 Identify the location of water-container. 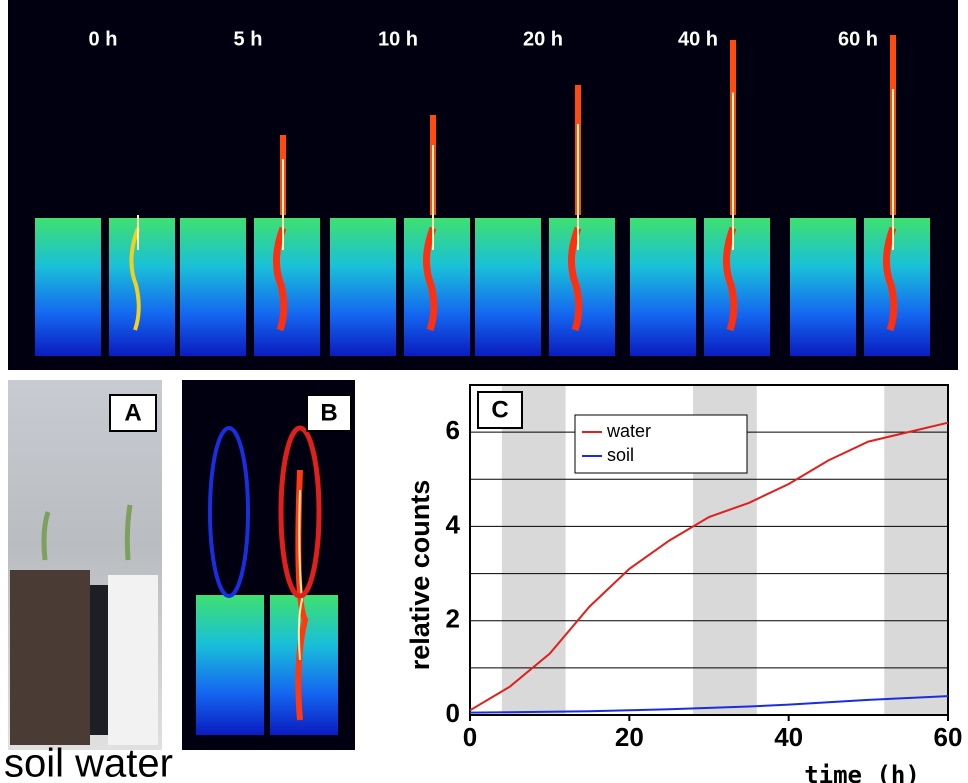
(133, 660).